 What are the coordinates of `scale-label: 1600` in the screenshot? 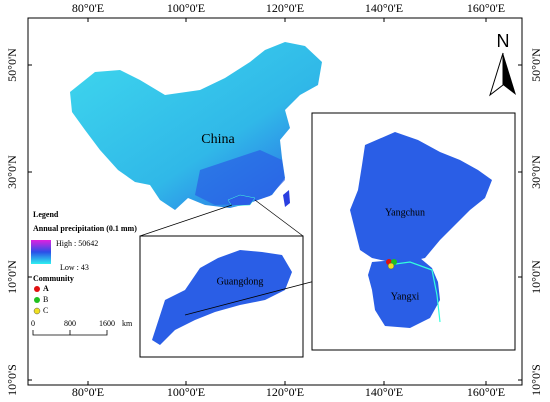 It's located at (107, 323).